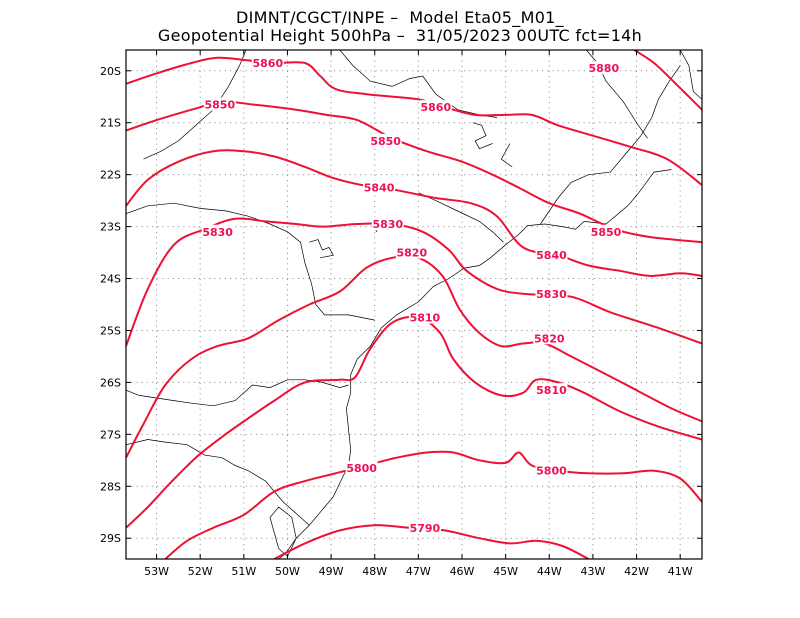 The image size is (800, 618). What do you see at coordinates (110, 175) in the screenshot?
I see `y-tick-label: 22S` at bounding box center [110, 175].